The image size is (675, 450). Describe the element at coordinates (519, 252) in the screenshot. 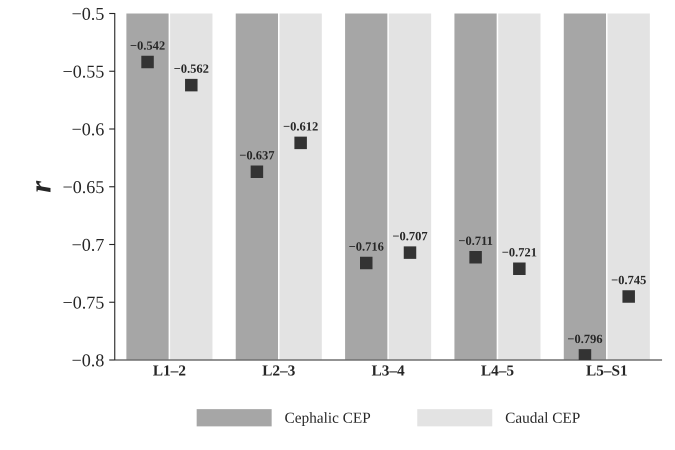

I see `data-label: −0.721` at that location.